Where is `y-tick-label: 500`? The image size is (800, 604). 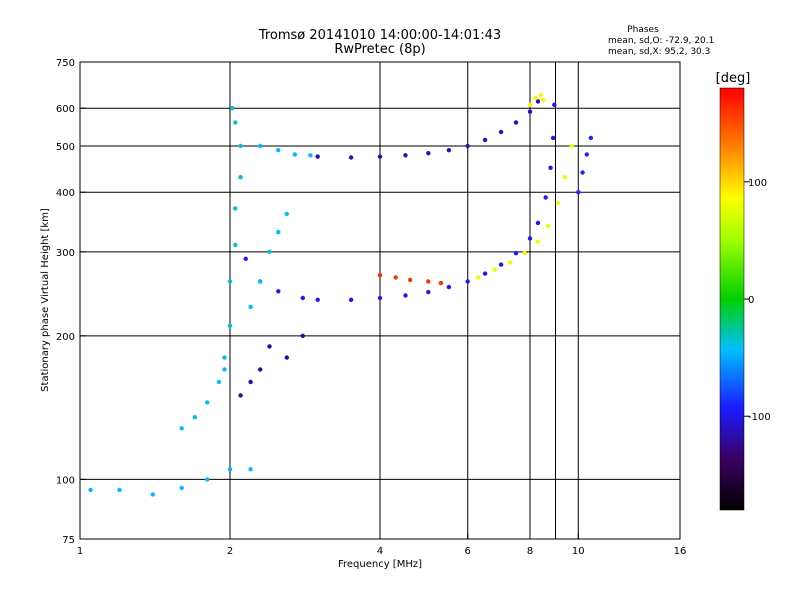 y-tick-label: 500 is located at coordinates (65, 147).